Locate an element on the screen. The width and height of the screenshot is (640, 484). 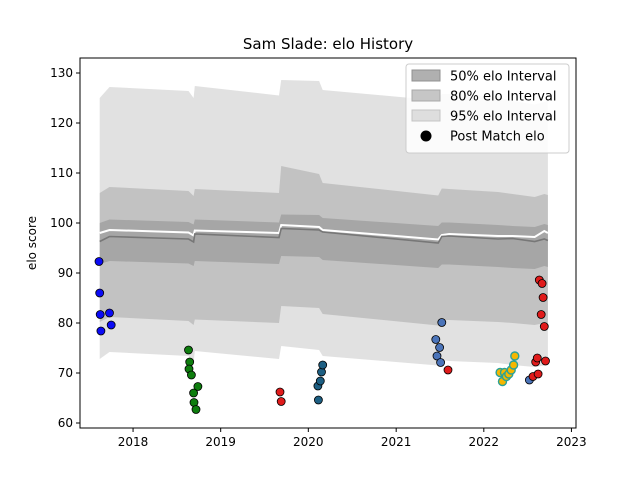
x-tick-label: 2020 is located at coordinates (308, 442).